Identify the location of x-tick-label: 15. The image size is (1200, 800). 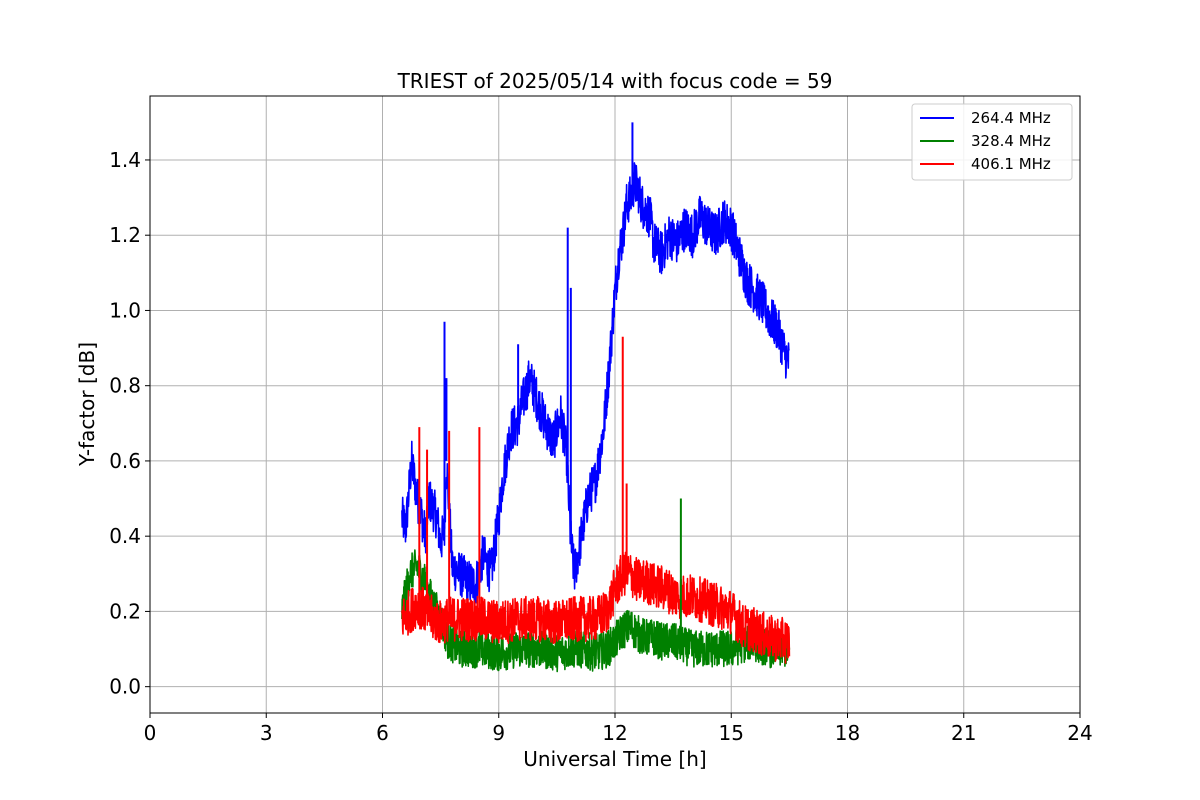
(731, 733).